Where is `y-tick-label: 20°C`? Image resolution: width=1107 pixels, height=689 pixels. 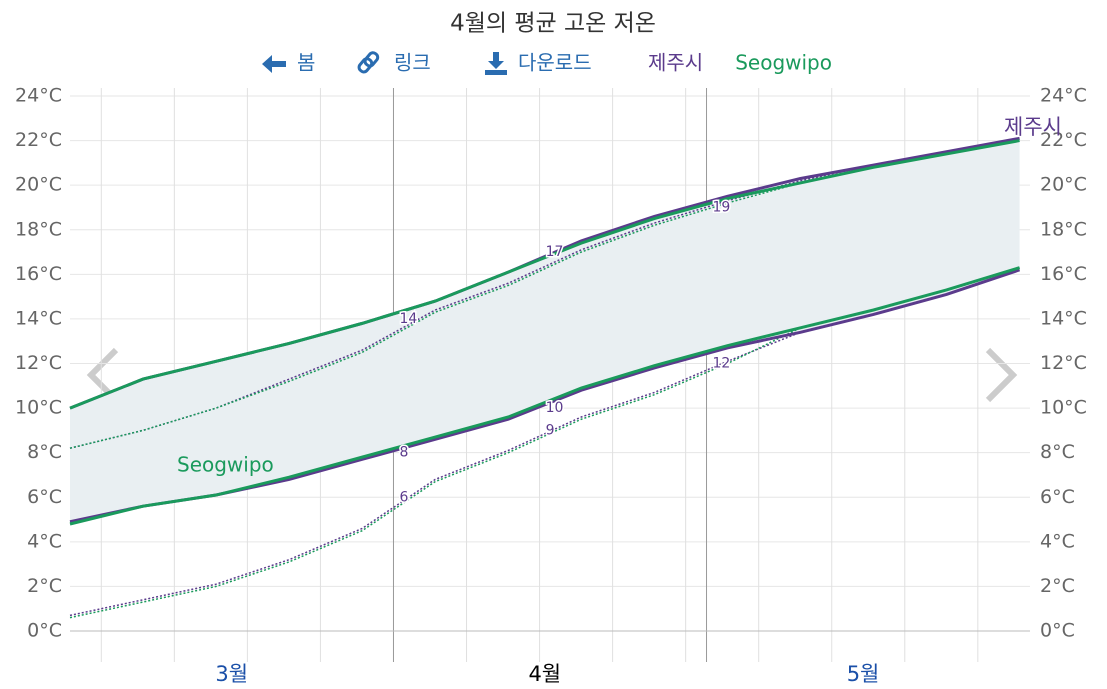
y-tick-label: 20°C is located at coordinates (38, 185).